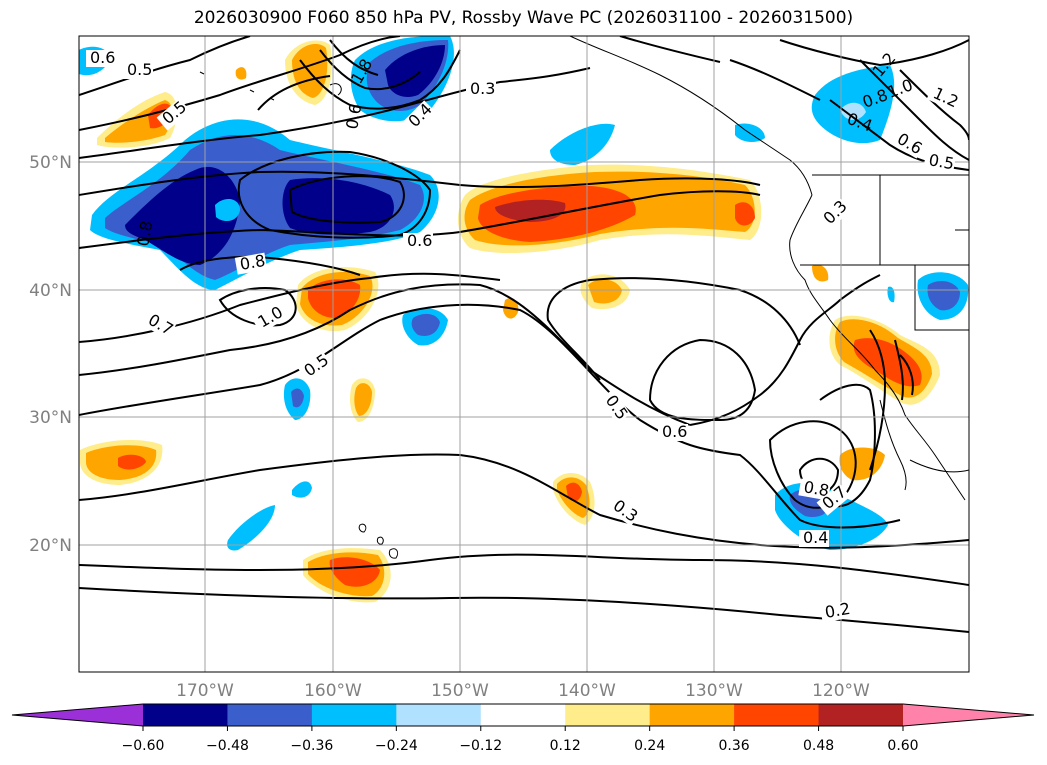 The height and width of the screenshot is (765, 1047). What do you see at coordinates (333, 691) in the screenshot?
I see `lon-label: 160°W` at bounding box center [333, 691].